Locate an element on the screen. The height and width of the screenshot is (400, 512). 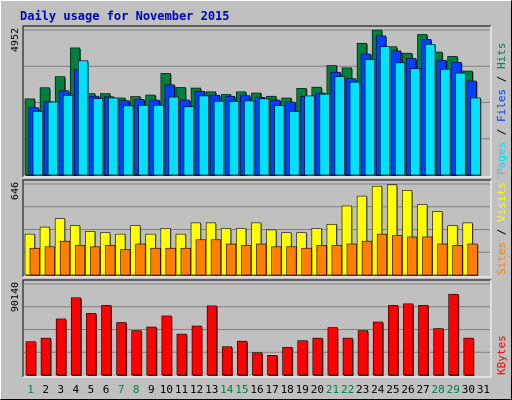
day-label-10: 10 is located at coordinates (166, 389).